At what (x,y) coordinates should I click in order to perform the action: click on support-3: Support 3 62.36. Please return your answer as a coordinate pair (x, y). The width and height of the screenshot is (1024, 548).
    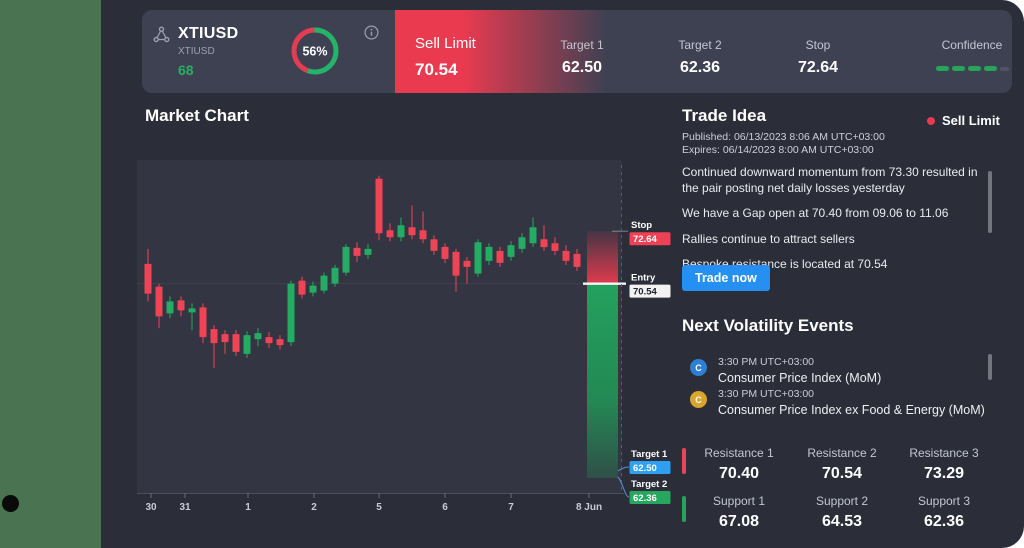
    Looking at the image, I should click on (944, 512).